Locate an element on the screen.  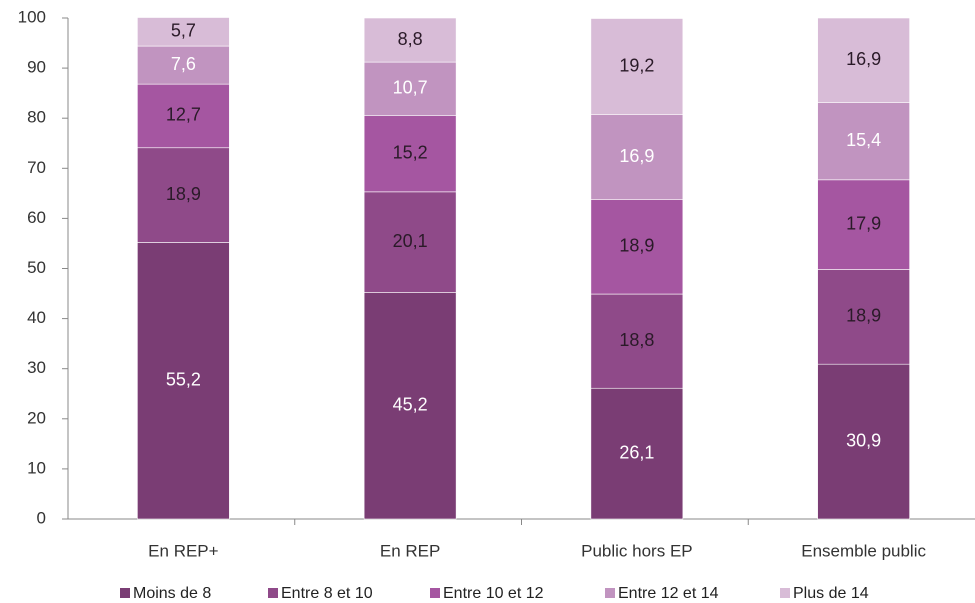
data-label: 15,2 is located at coordinates (410, 153).